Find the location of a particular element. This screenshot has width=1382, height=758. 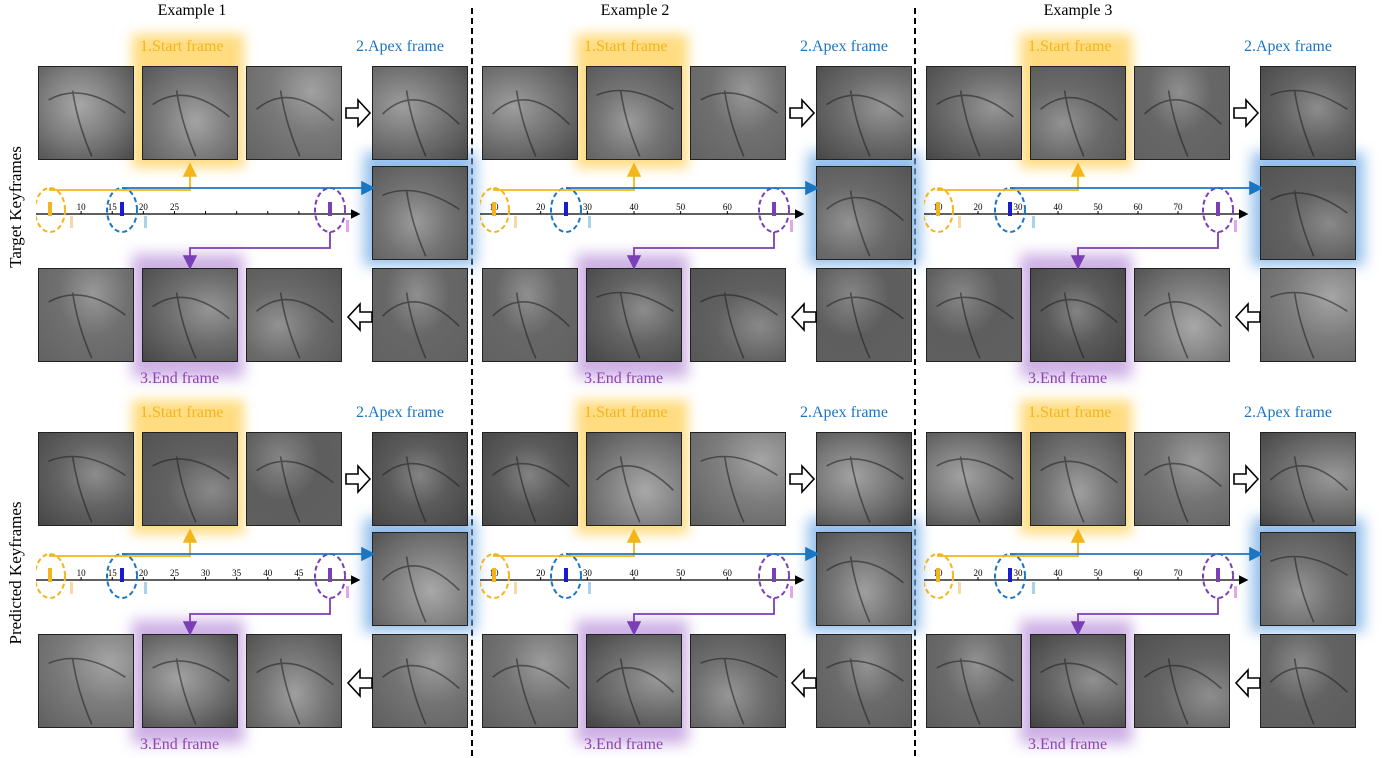

end-frame-label-r0-e2: 3.End frame is located at coordinates (1068, 378).